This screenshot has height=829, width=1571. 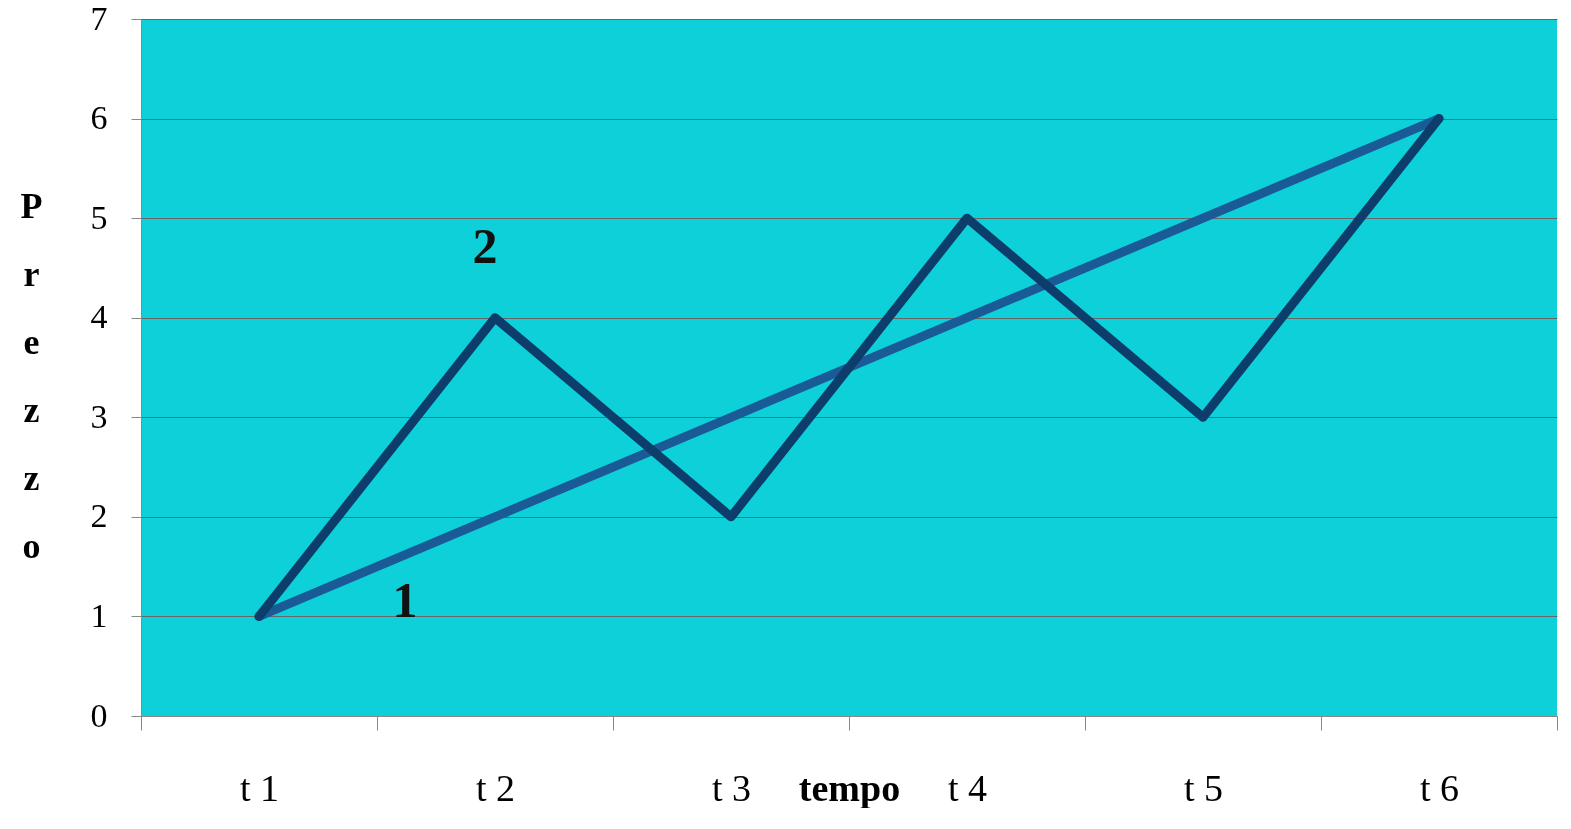 What do you see at coordinates (967, 787) in the screenshot?
I see `x-tick-label: t 4` at bounding box center [967, 787].